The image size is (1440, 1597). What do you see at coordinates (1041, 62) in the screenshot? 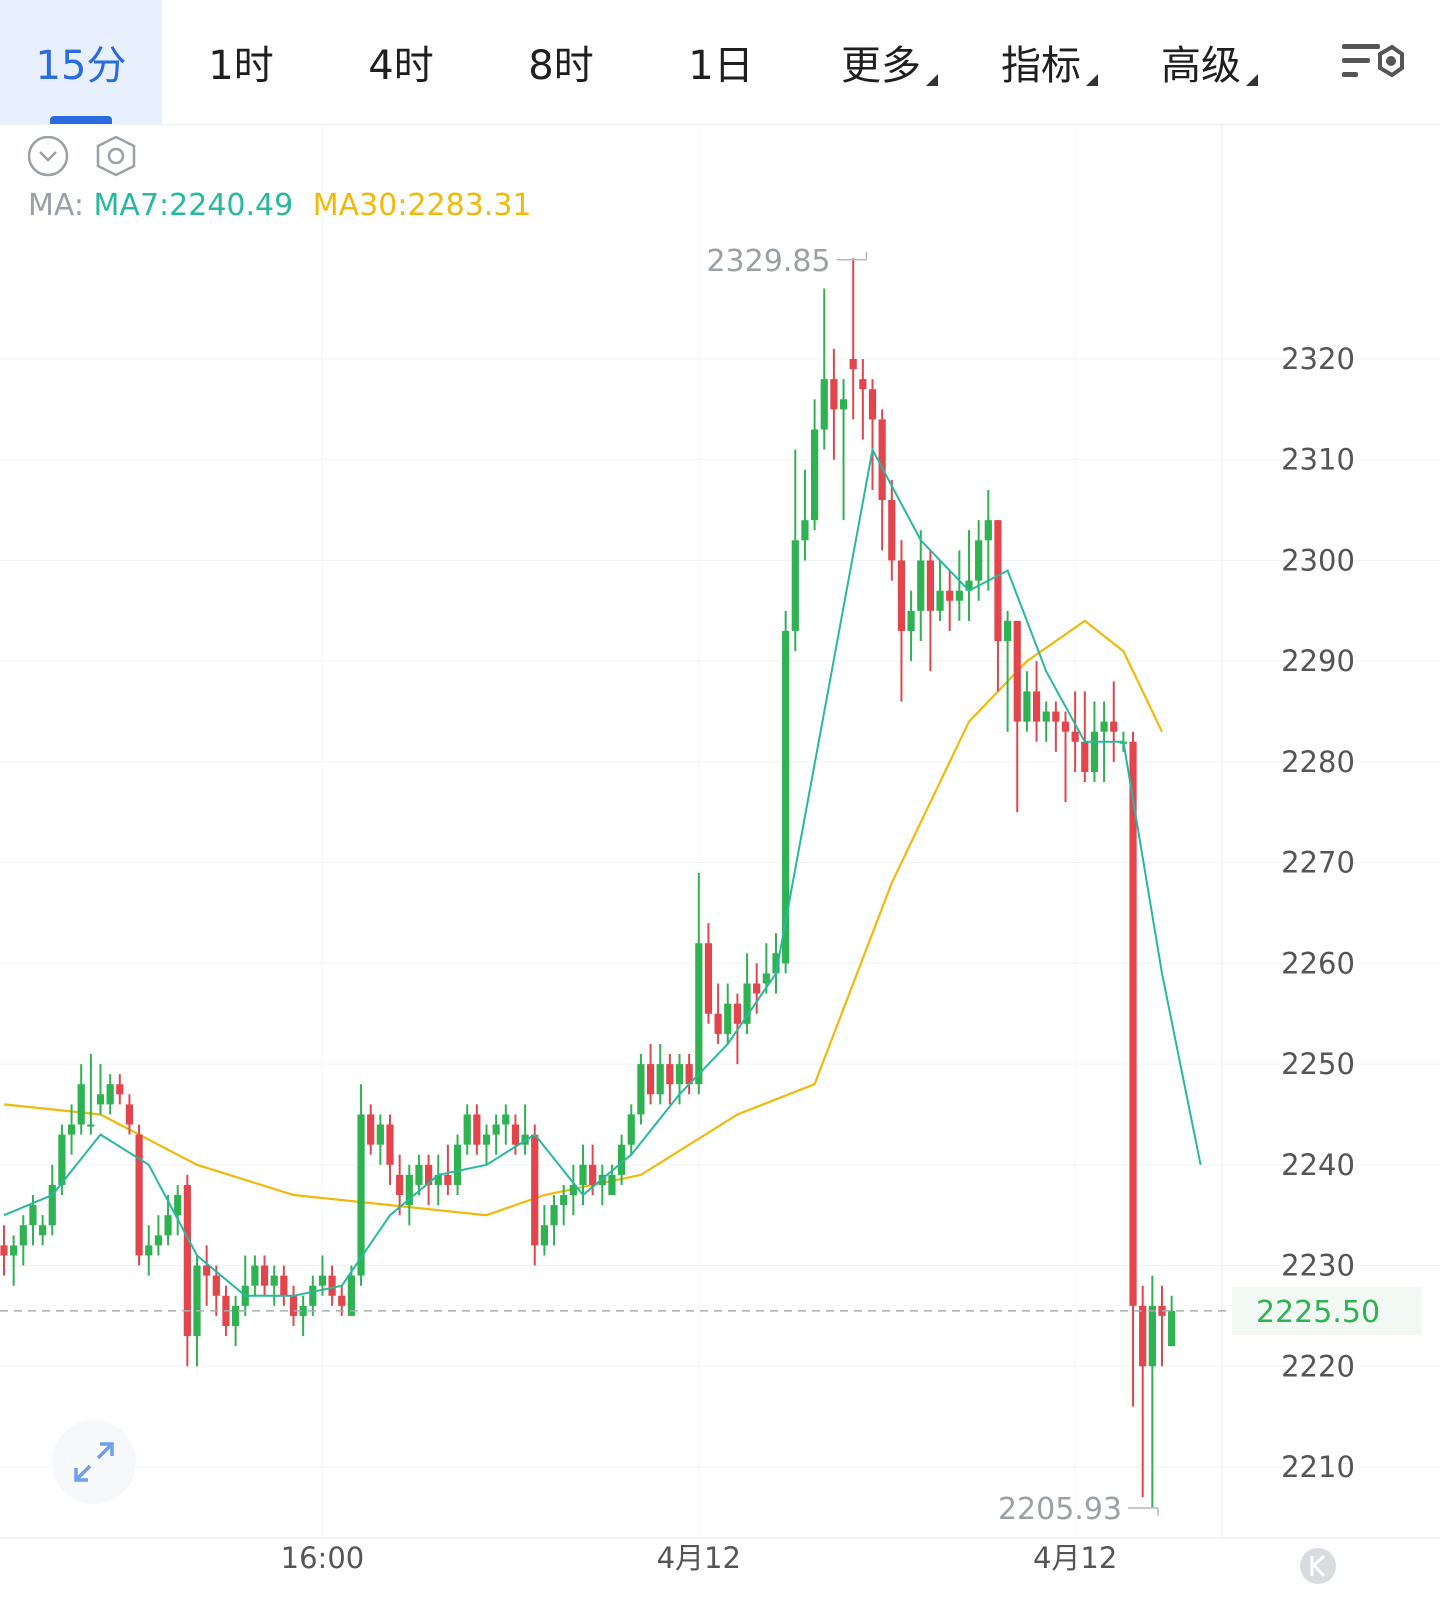
I see `tab-7: 指标` at bounding box center [1041, 62].